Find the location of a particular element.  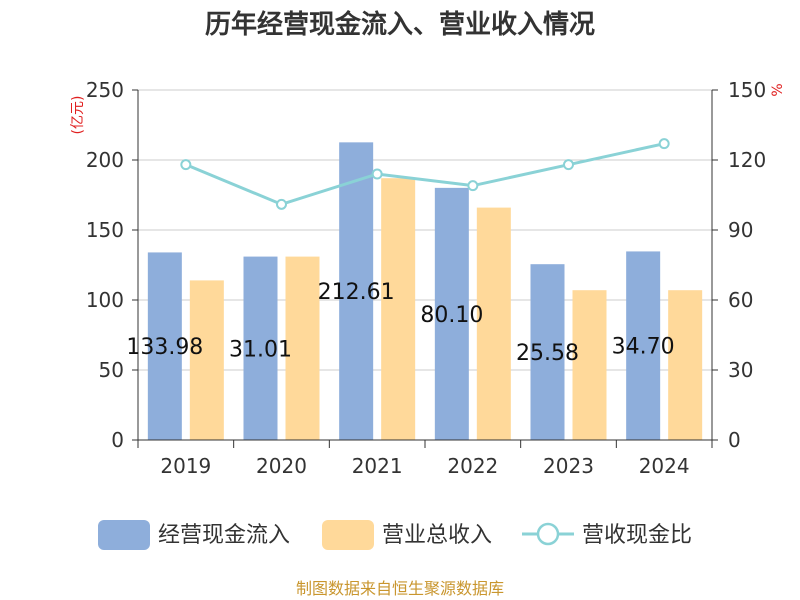

left-tick-label: 150 is located at coordinates (105, 230).